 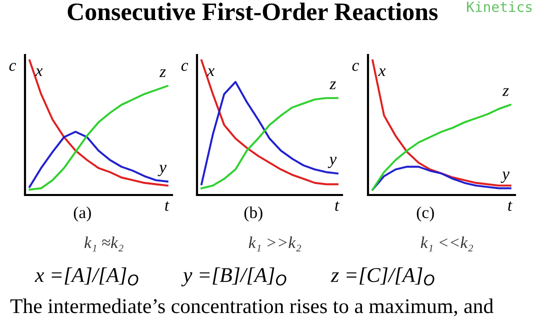 I want to click on text: (b), so click(x=253, y=214).